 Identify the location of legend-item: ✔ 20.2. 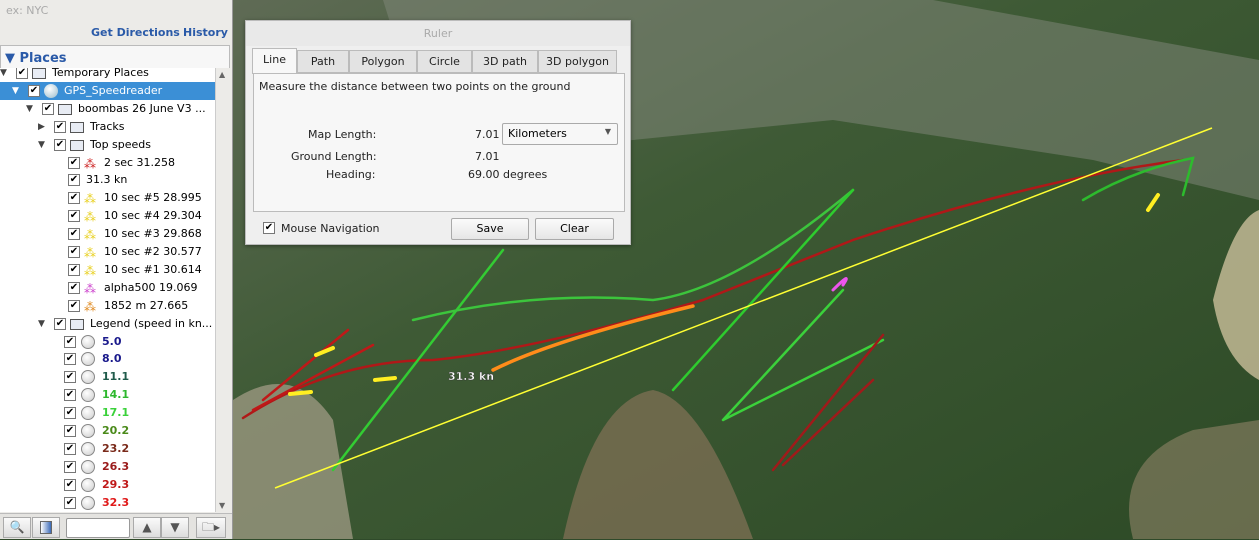
(107, 431).